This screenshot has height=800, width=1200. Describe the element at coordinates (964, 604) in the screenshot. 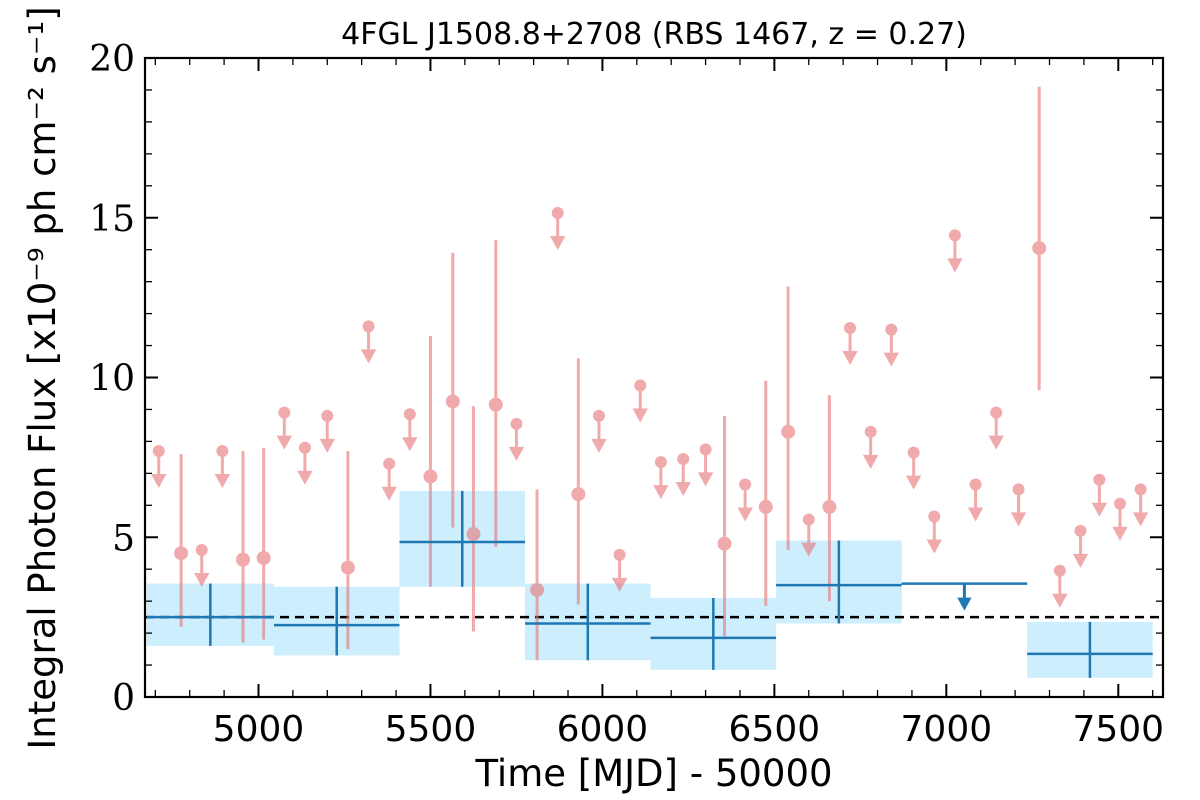

I see `coarse-bin-limit-arrow-6-head` at that location.